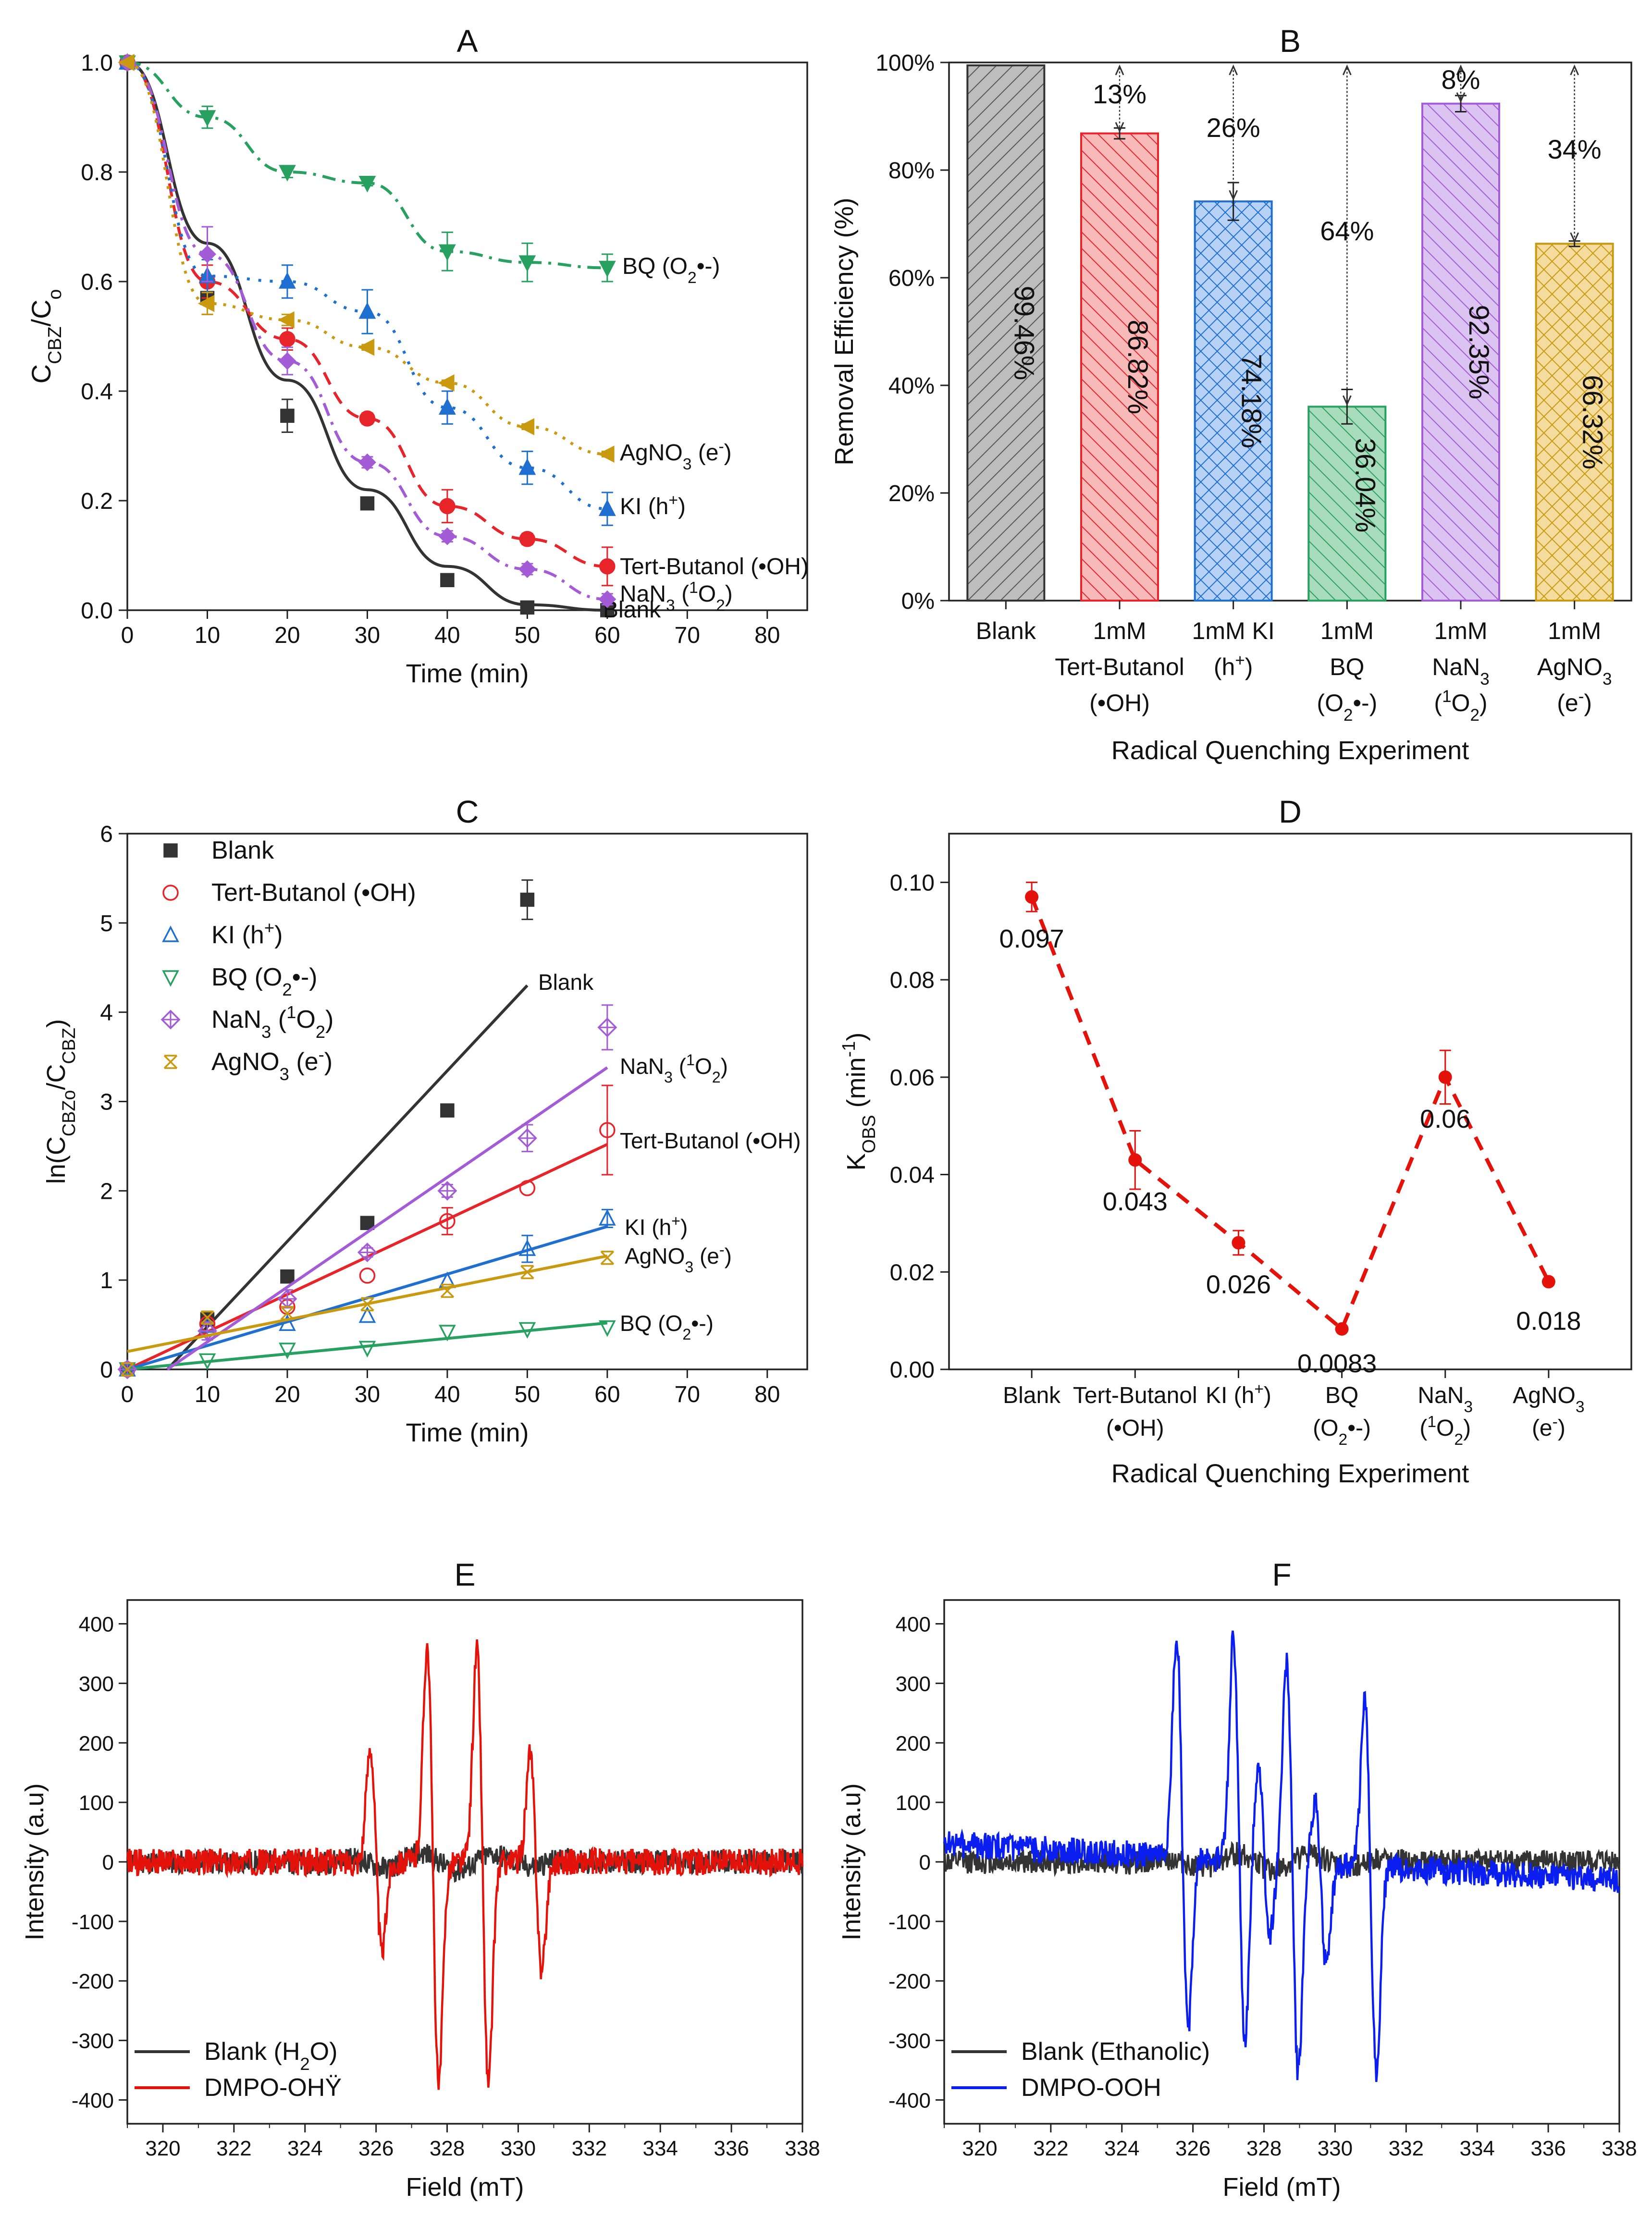  Describe the element at coordinates (1548, 1399) in the screenshot. I see `category-label: AgNO3` at that location.